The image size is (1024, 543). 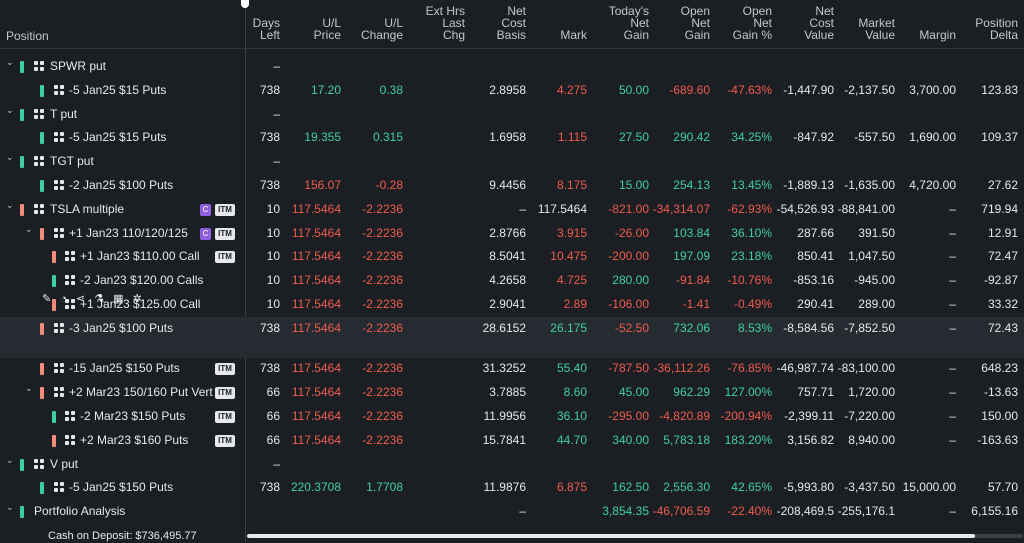 What do you see at coordinates (118, 90) in the screenshot?
I see `position-name: -5 Jan25 $15 Puts` at bounding box center [118, 90].